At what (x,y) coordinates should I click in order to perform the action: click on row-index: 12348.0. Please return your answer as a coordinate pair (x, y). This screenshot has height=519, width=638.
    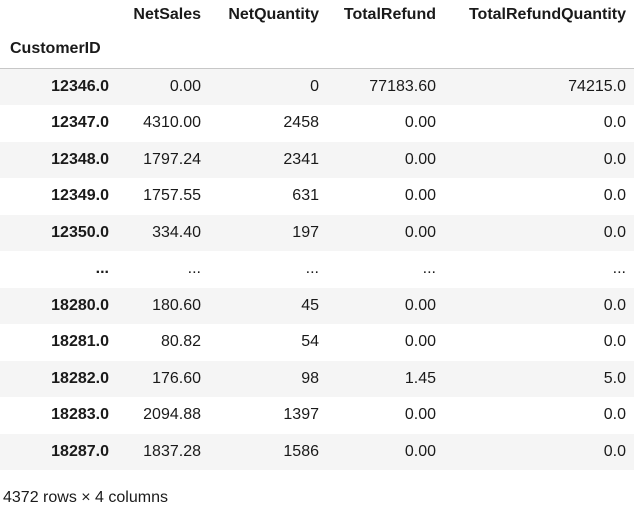
    Looking at the image, I should click on (80, 159).